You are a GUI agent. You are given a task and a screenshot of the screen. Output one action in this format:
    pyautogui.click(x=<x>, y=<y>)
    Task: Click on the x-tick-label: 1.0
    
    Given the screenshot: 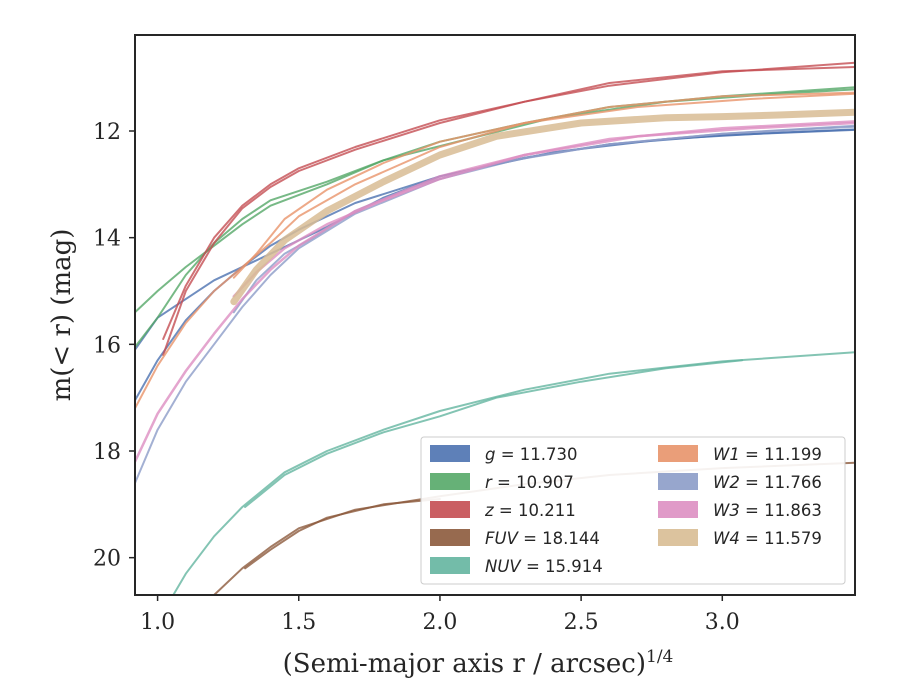 What is the action you would take?
    pyautogui.click(x=157, y=622)
    